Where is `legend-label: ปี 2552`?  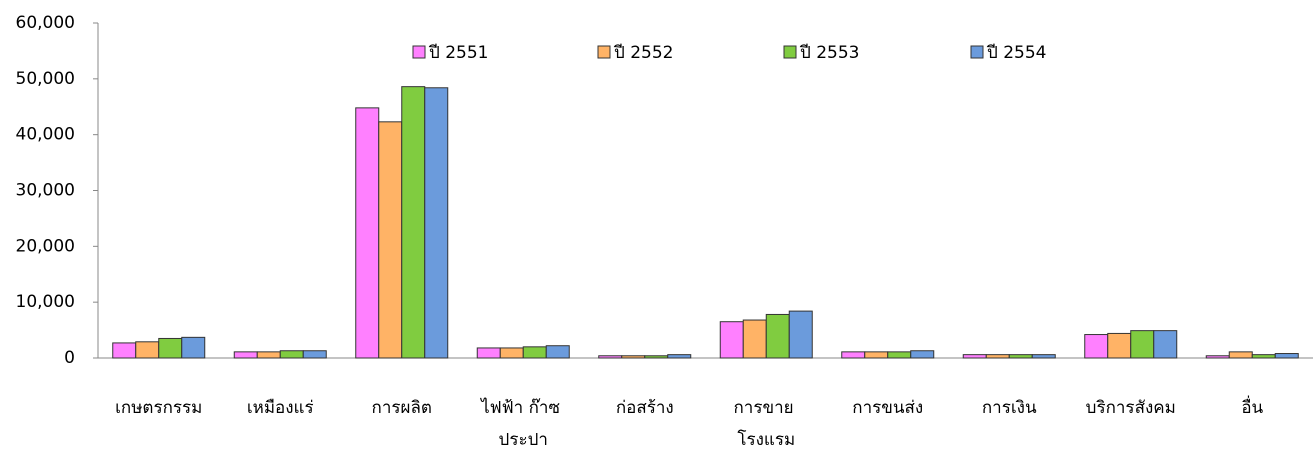
legend-label: ปี 2552 is located at coordinates (643, 53).